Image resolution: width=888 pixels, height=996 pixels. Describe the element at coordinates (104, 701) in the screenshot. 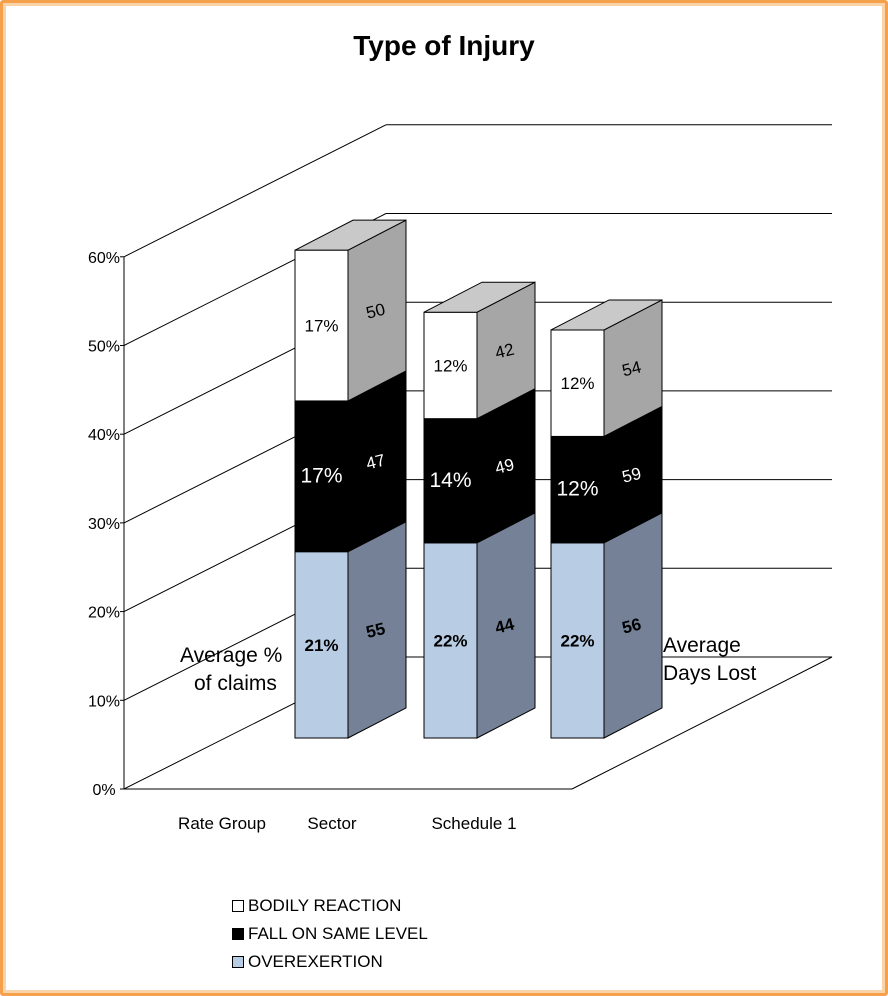

I see `y-tick-label: 10%` at that location.